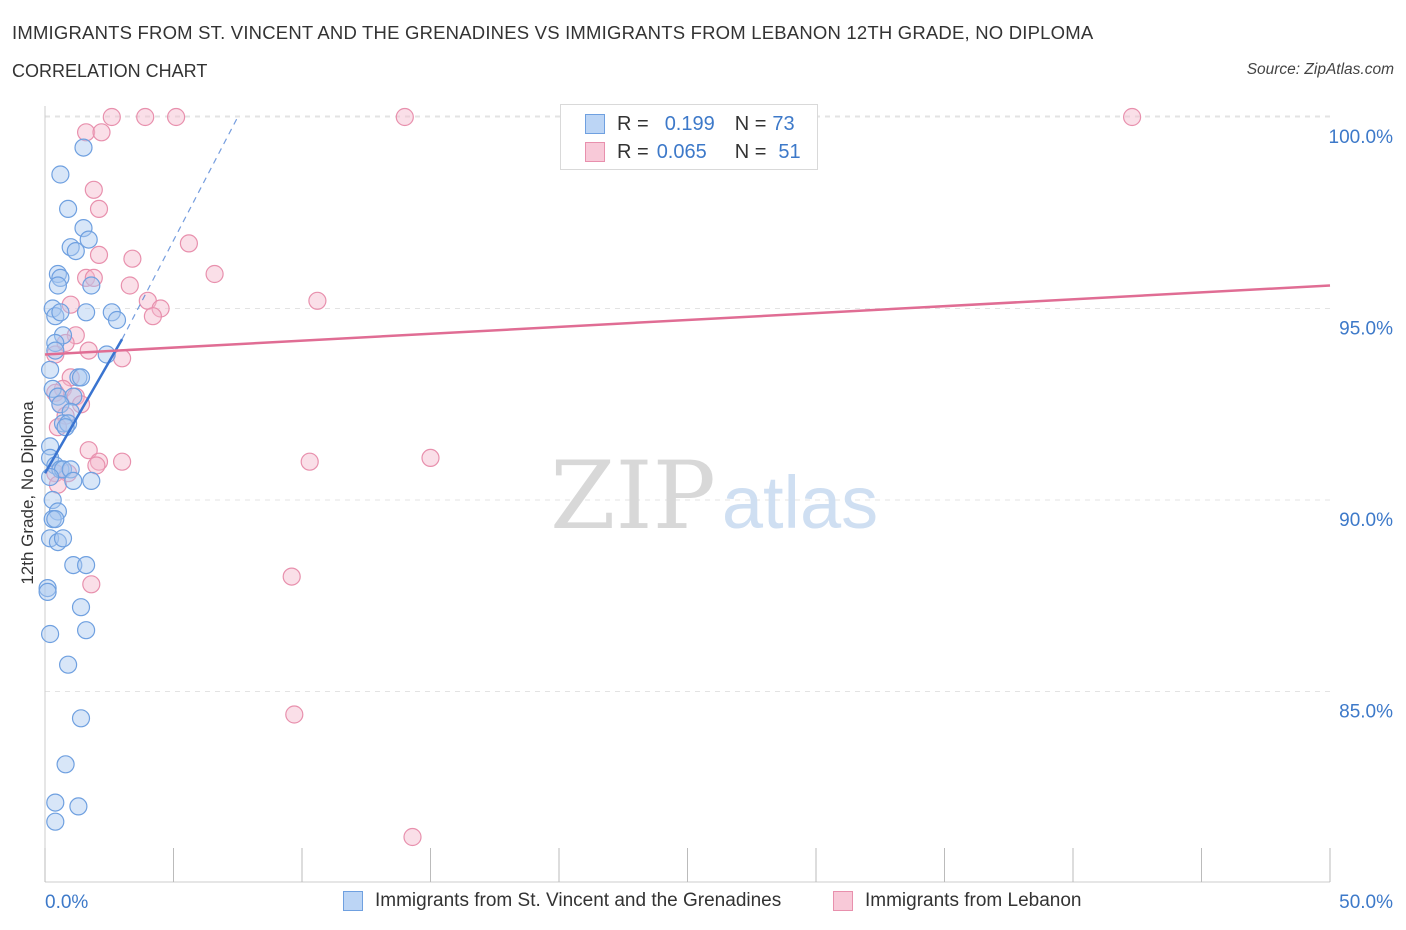 This screenshot has height=930, width=1406. What do you see at coordinates (687, 320) in the screenshot?
I see `trend-line-lebanon` at bounding box center [687, 320].